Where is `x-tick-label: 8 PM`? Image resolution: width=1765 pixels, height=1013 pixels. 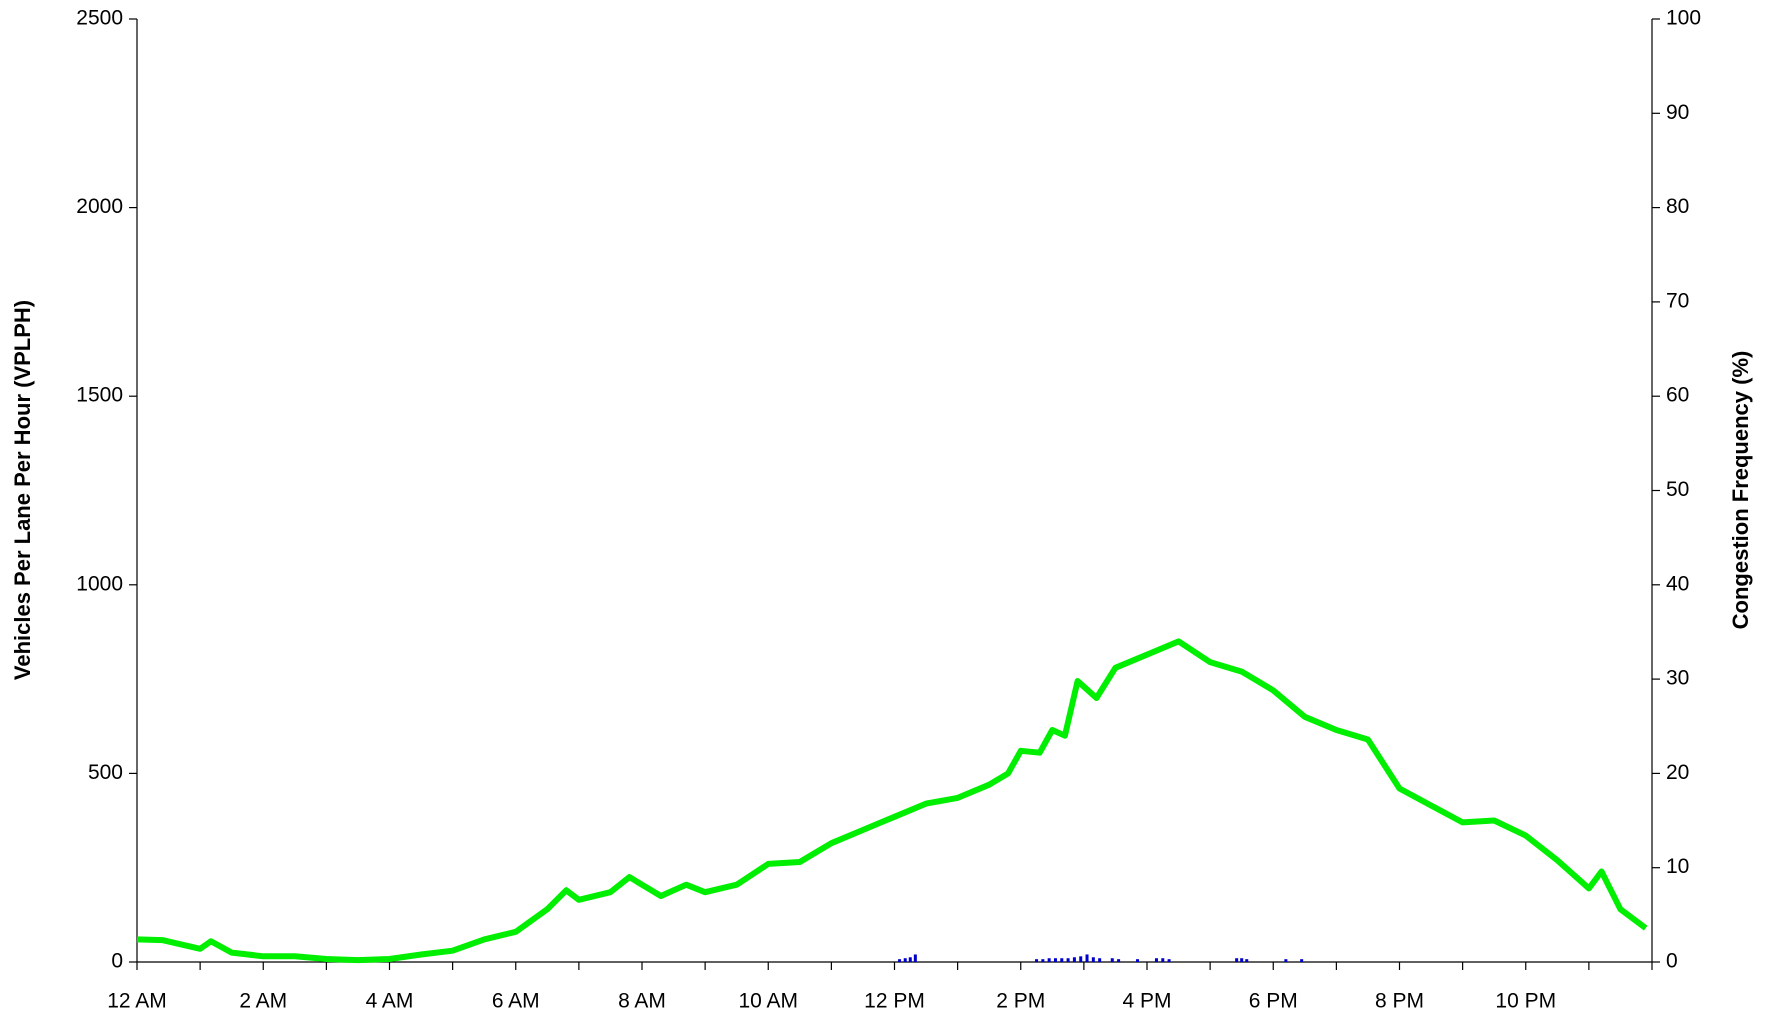 x-tick-label: 8 PM is located at coordinates (1399, 1001).